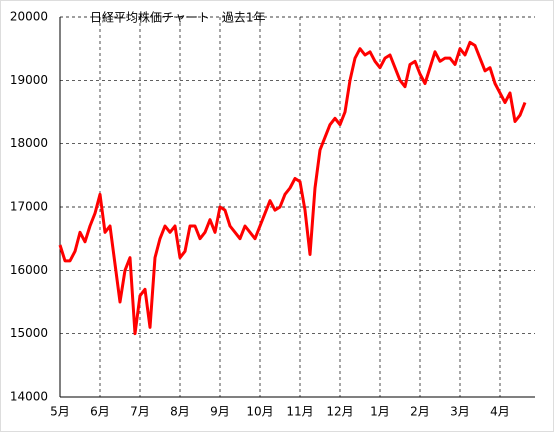 This screenshot has width=554, height=432. What do you see at coordinates (178, 17) in the screenshot?
I see `chart-title: 日経平均株価チャート 過去1年` at bounding box center [178, 17].